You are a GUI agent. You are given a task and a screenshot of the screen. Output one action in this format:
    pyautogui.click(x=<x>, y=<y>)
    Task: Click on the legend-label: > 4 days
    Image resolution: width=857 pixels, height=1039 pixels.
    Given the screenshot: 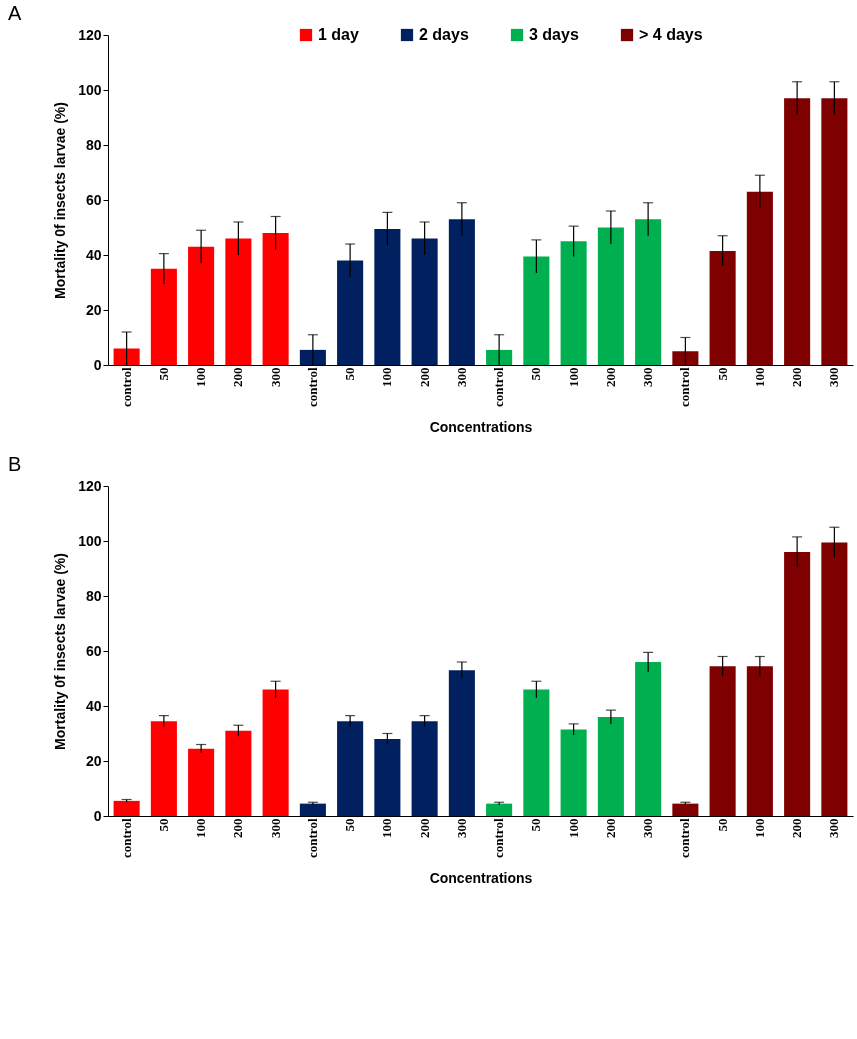 What is the action you would take?
    pyautogui.click(x=671, y=34)
    